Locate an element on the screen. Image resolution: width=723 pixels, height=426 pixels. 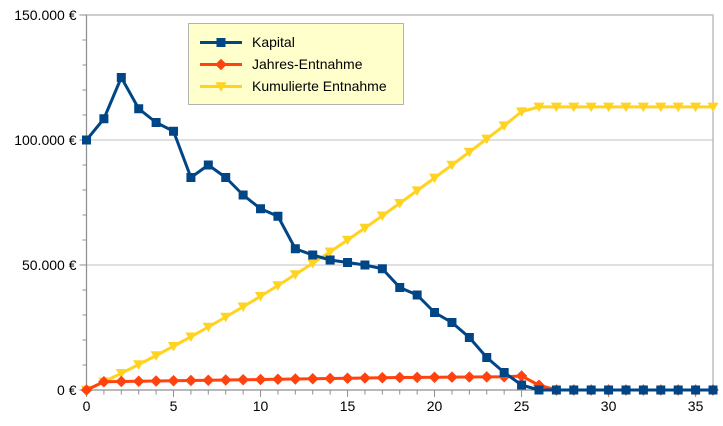
legend-label-kapital: Kapital is located at coordinates (273, 42).